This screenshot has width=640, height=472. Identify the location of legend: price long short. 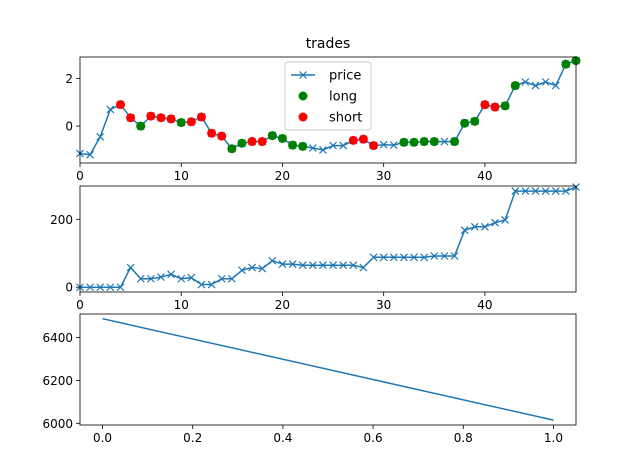
(328, 96).